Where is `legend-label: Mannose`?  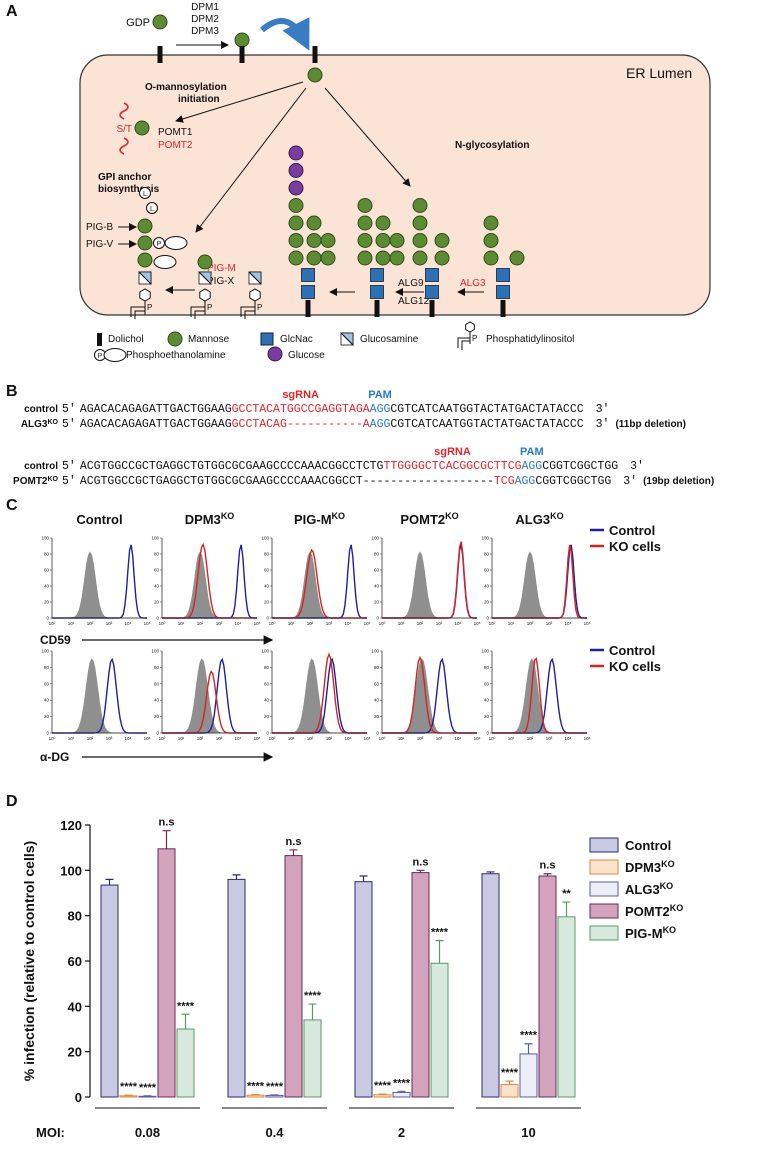
legend-label: Mannose is located at coordinates (209, 339).